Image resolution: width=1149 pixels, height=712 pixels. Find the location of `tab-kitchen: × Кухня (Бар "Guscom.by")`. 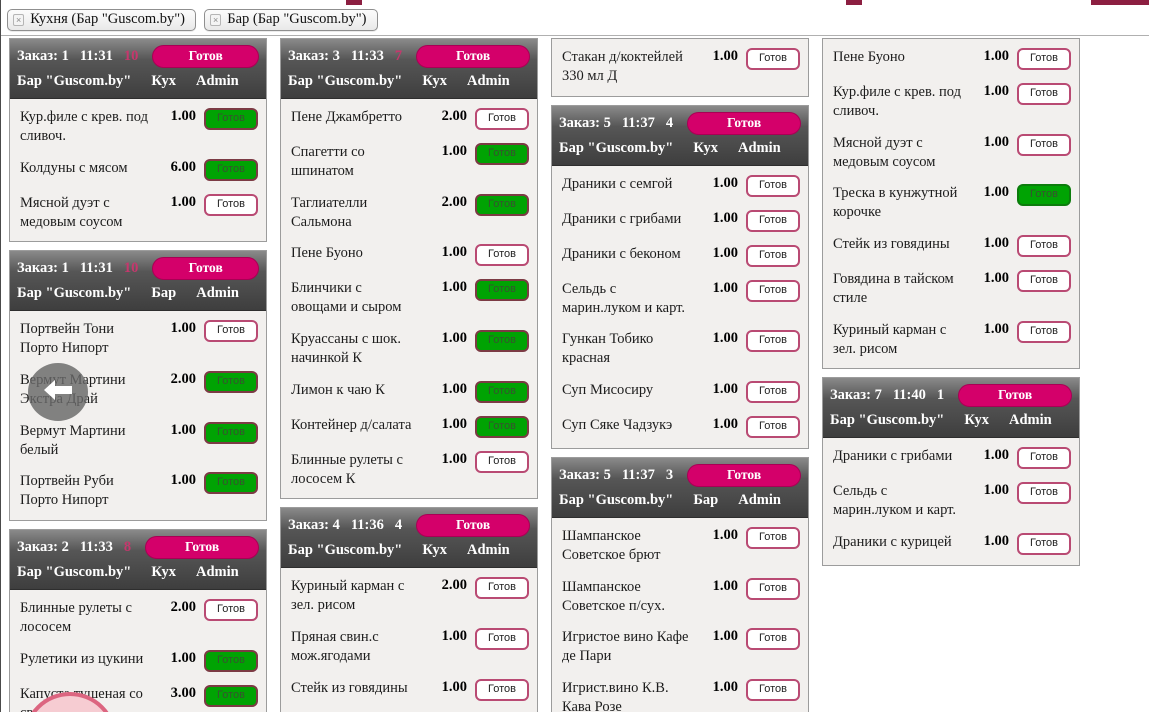

tab-kitchen: × Кухня (Бар "Guscom.by") is located at coordinates (101, 20).